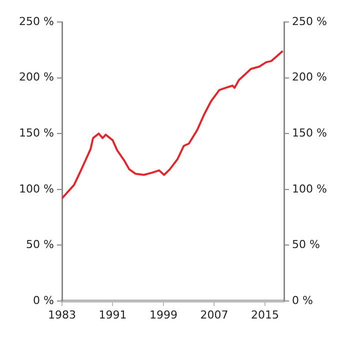  Describe the element at coordinates (112, 315) in the screenshot. I see `x-tick-label: 1991` at that location.